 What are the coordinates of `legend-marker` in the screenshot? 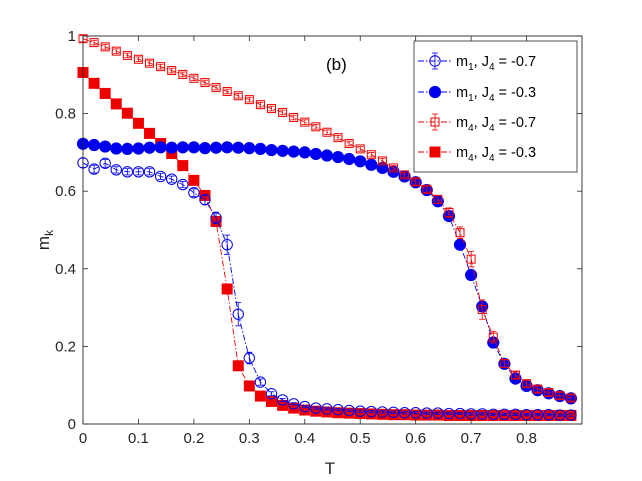 It's located at (435, 122).